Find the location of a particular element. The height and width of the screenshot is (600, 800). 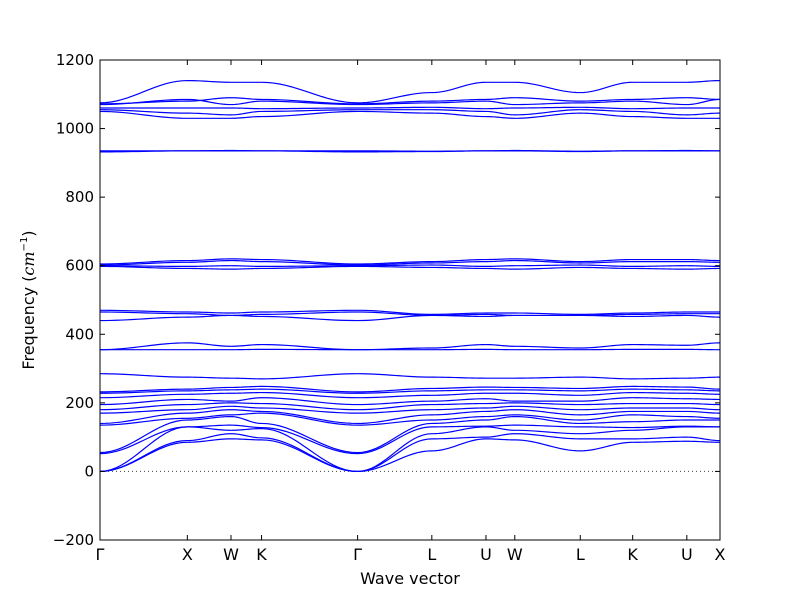

y-tick-label: 800 is located at coordinates (79, 197).